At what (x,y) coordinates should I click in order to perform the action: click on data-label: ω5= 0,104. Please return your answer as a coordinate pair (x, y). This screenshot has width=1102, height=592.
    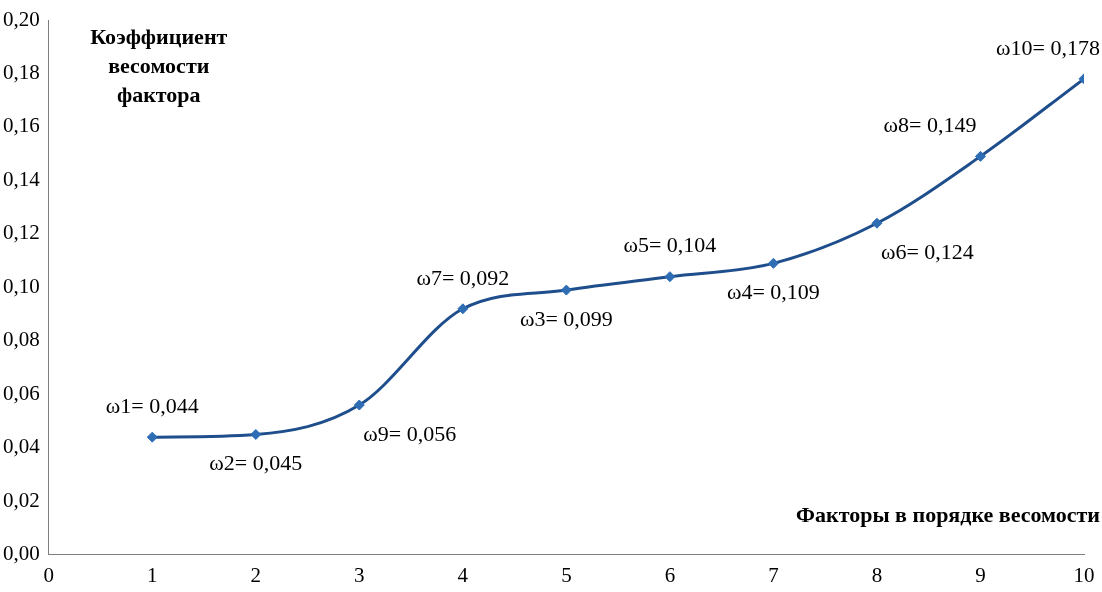
    Looking at the image, I should click on (670, 245).